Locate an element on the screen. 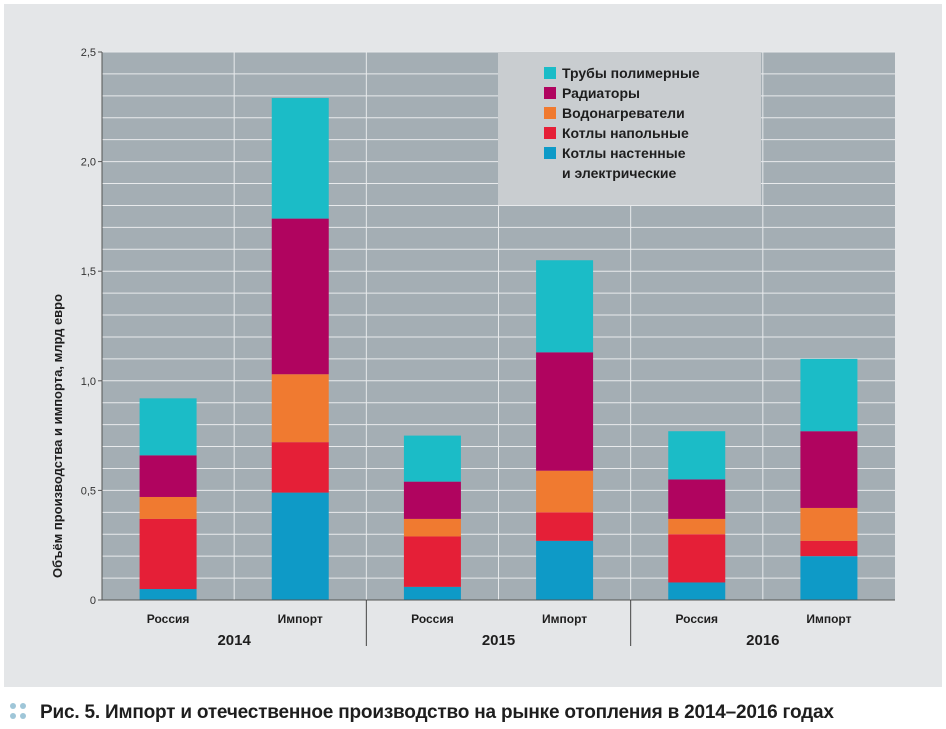 This screenshot has height=729, width=946. group-label: 2015 is located at coordinates (498, 640).